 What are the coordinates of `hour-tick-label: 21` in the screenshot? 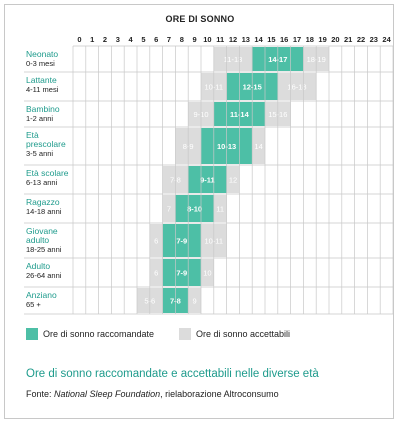 It's located at (348, 39).